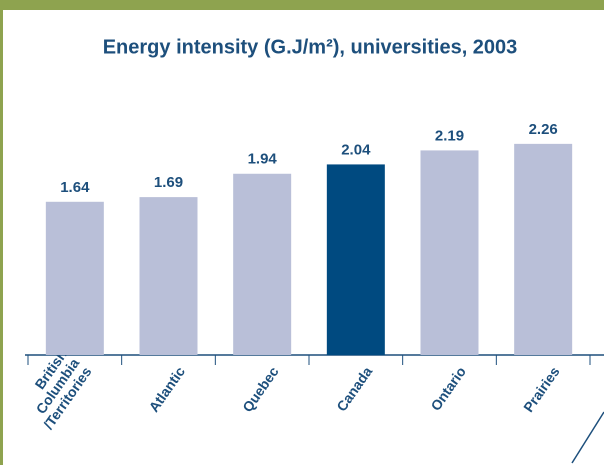 The image size is (604, 465). Describe the element at coordinates (54, 389) in the screenshot. I see `x-tick-label: BritishColumbia/Territories` at that location.